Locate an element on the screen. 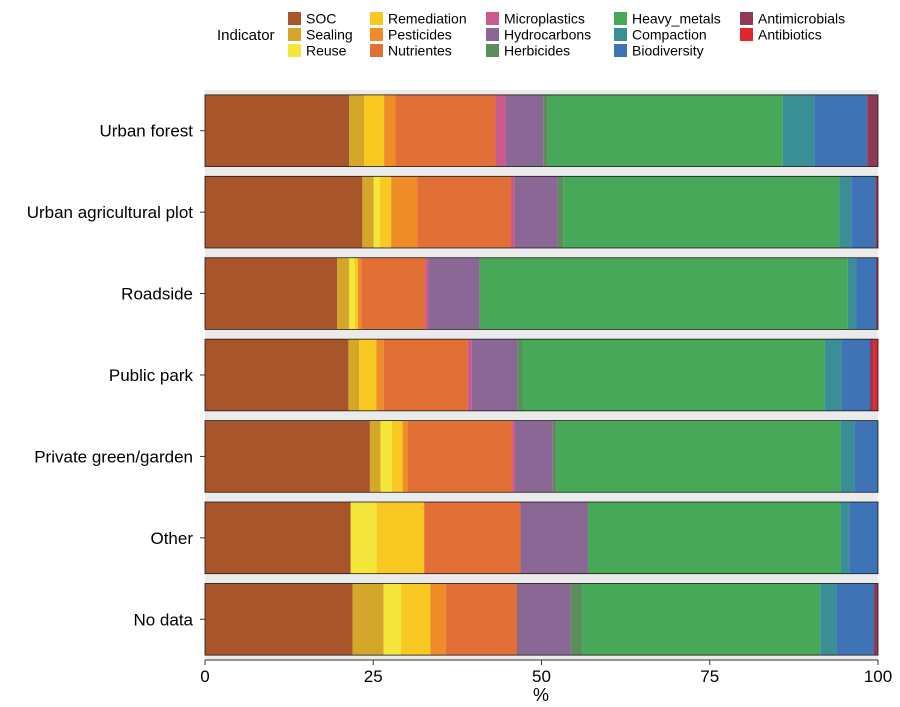 Image resolution: width=900 pixels, height=707 pixels. legend-label: Herbicides is located at coordinates (537, 51).